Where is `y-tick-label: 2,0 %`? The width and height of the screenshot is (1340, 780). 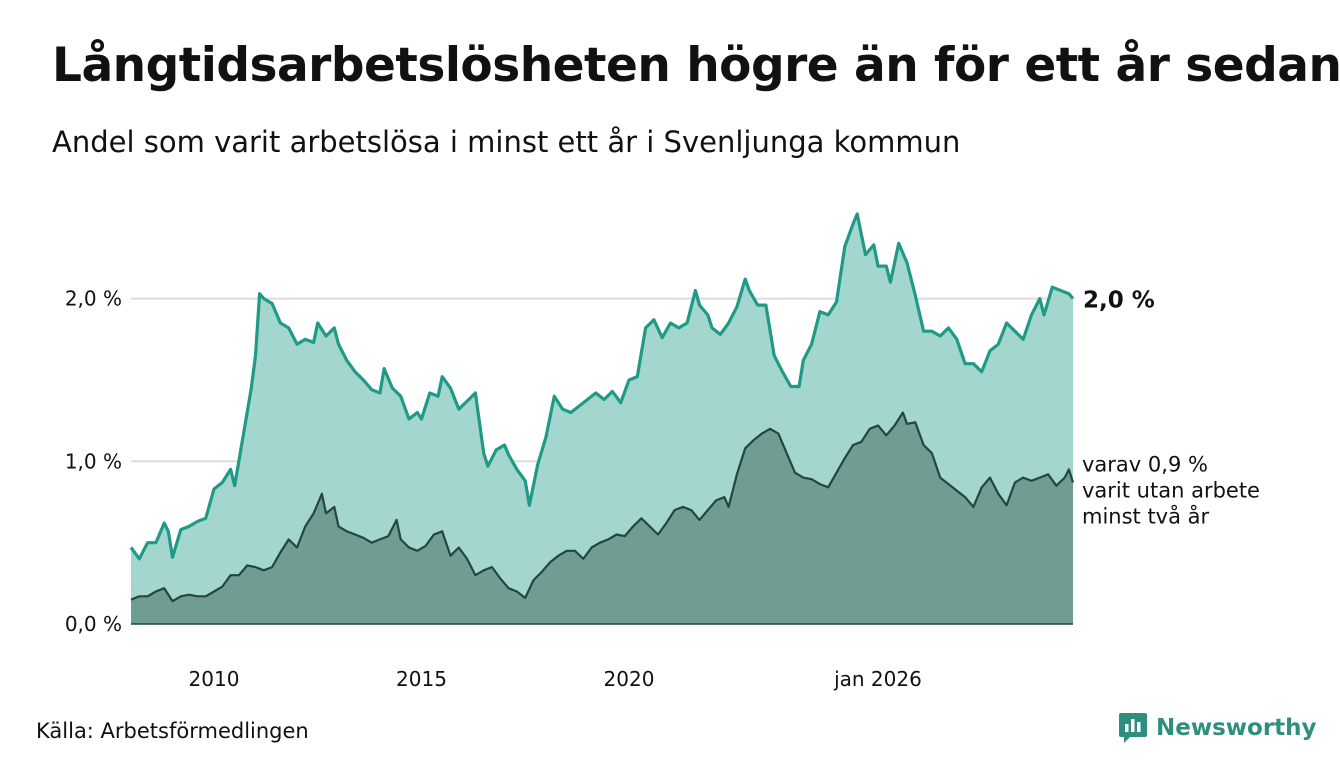 y-tick-label: 2,0 % is located at coordinates (93, 299).